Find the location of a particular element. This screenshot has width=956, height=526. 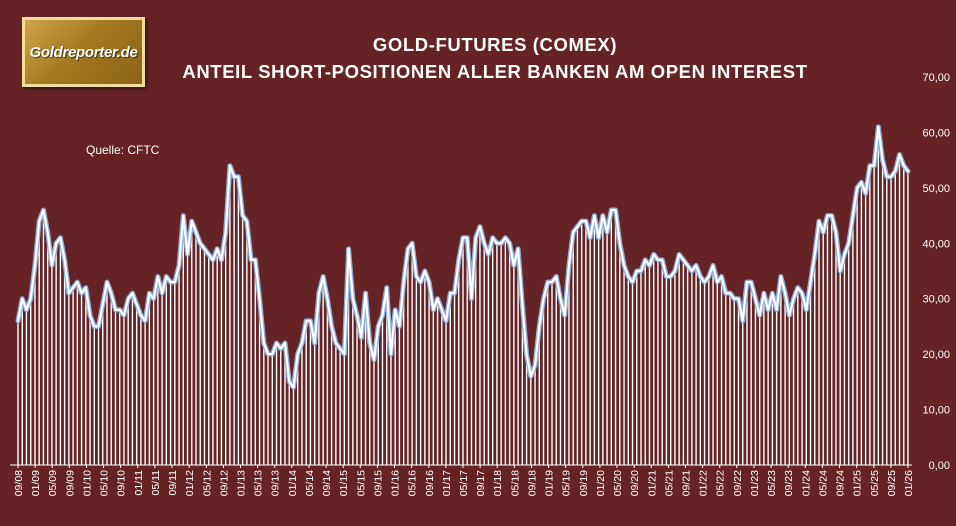

x-tick-label: 01/25 is located at coordinates (858, 483).